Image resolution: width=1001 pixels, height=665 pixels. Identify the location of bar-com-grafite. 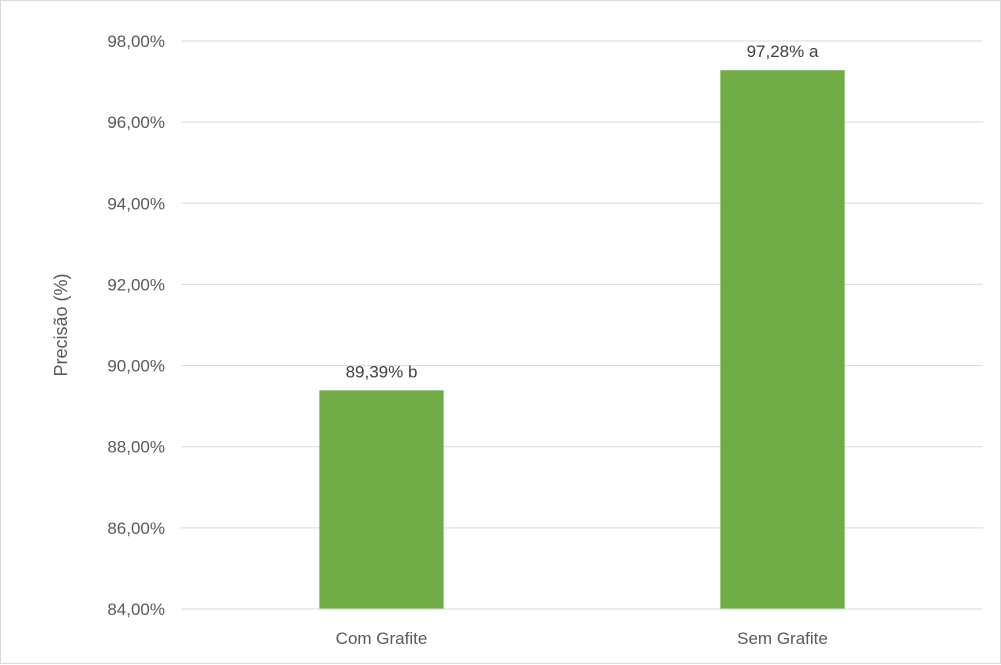
(381, 499).